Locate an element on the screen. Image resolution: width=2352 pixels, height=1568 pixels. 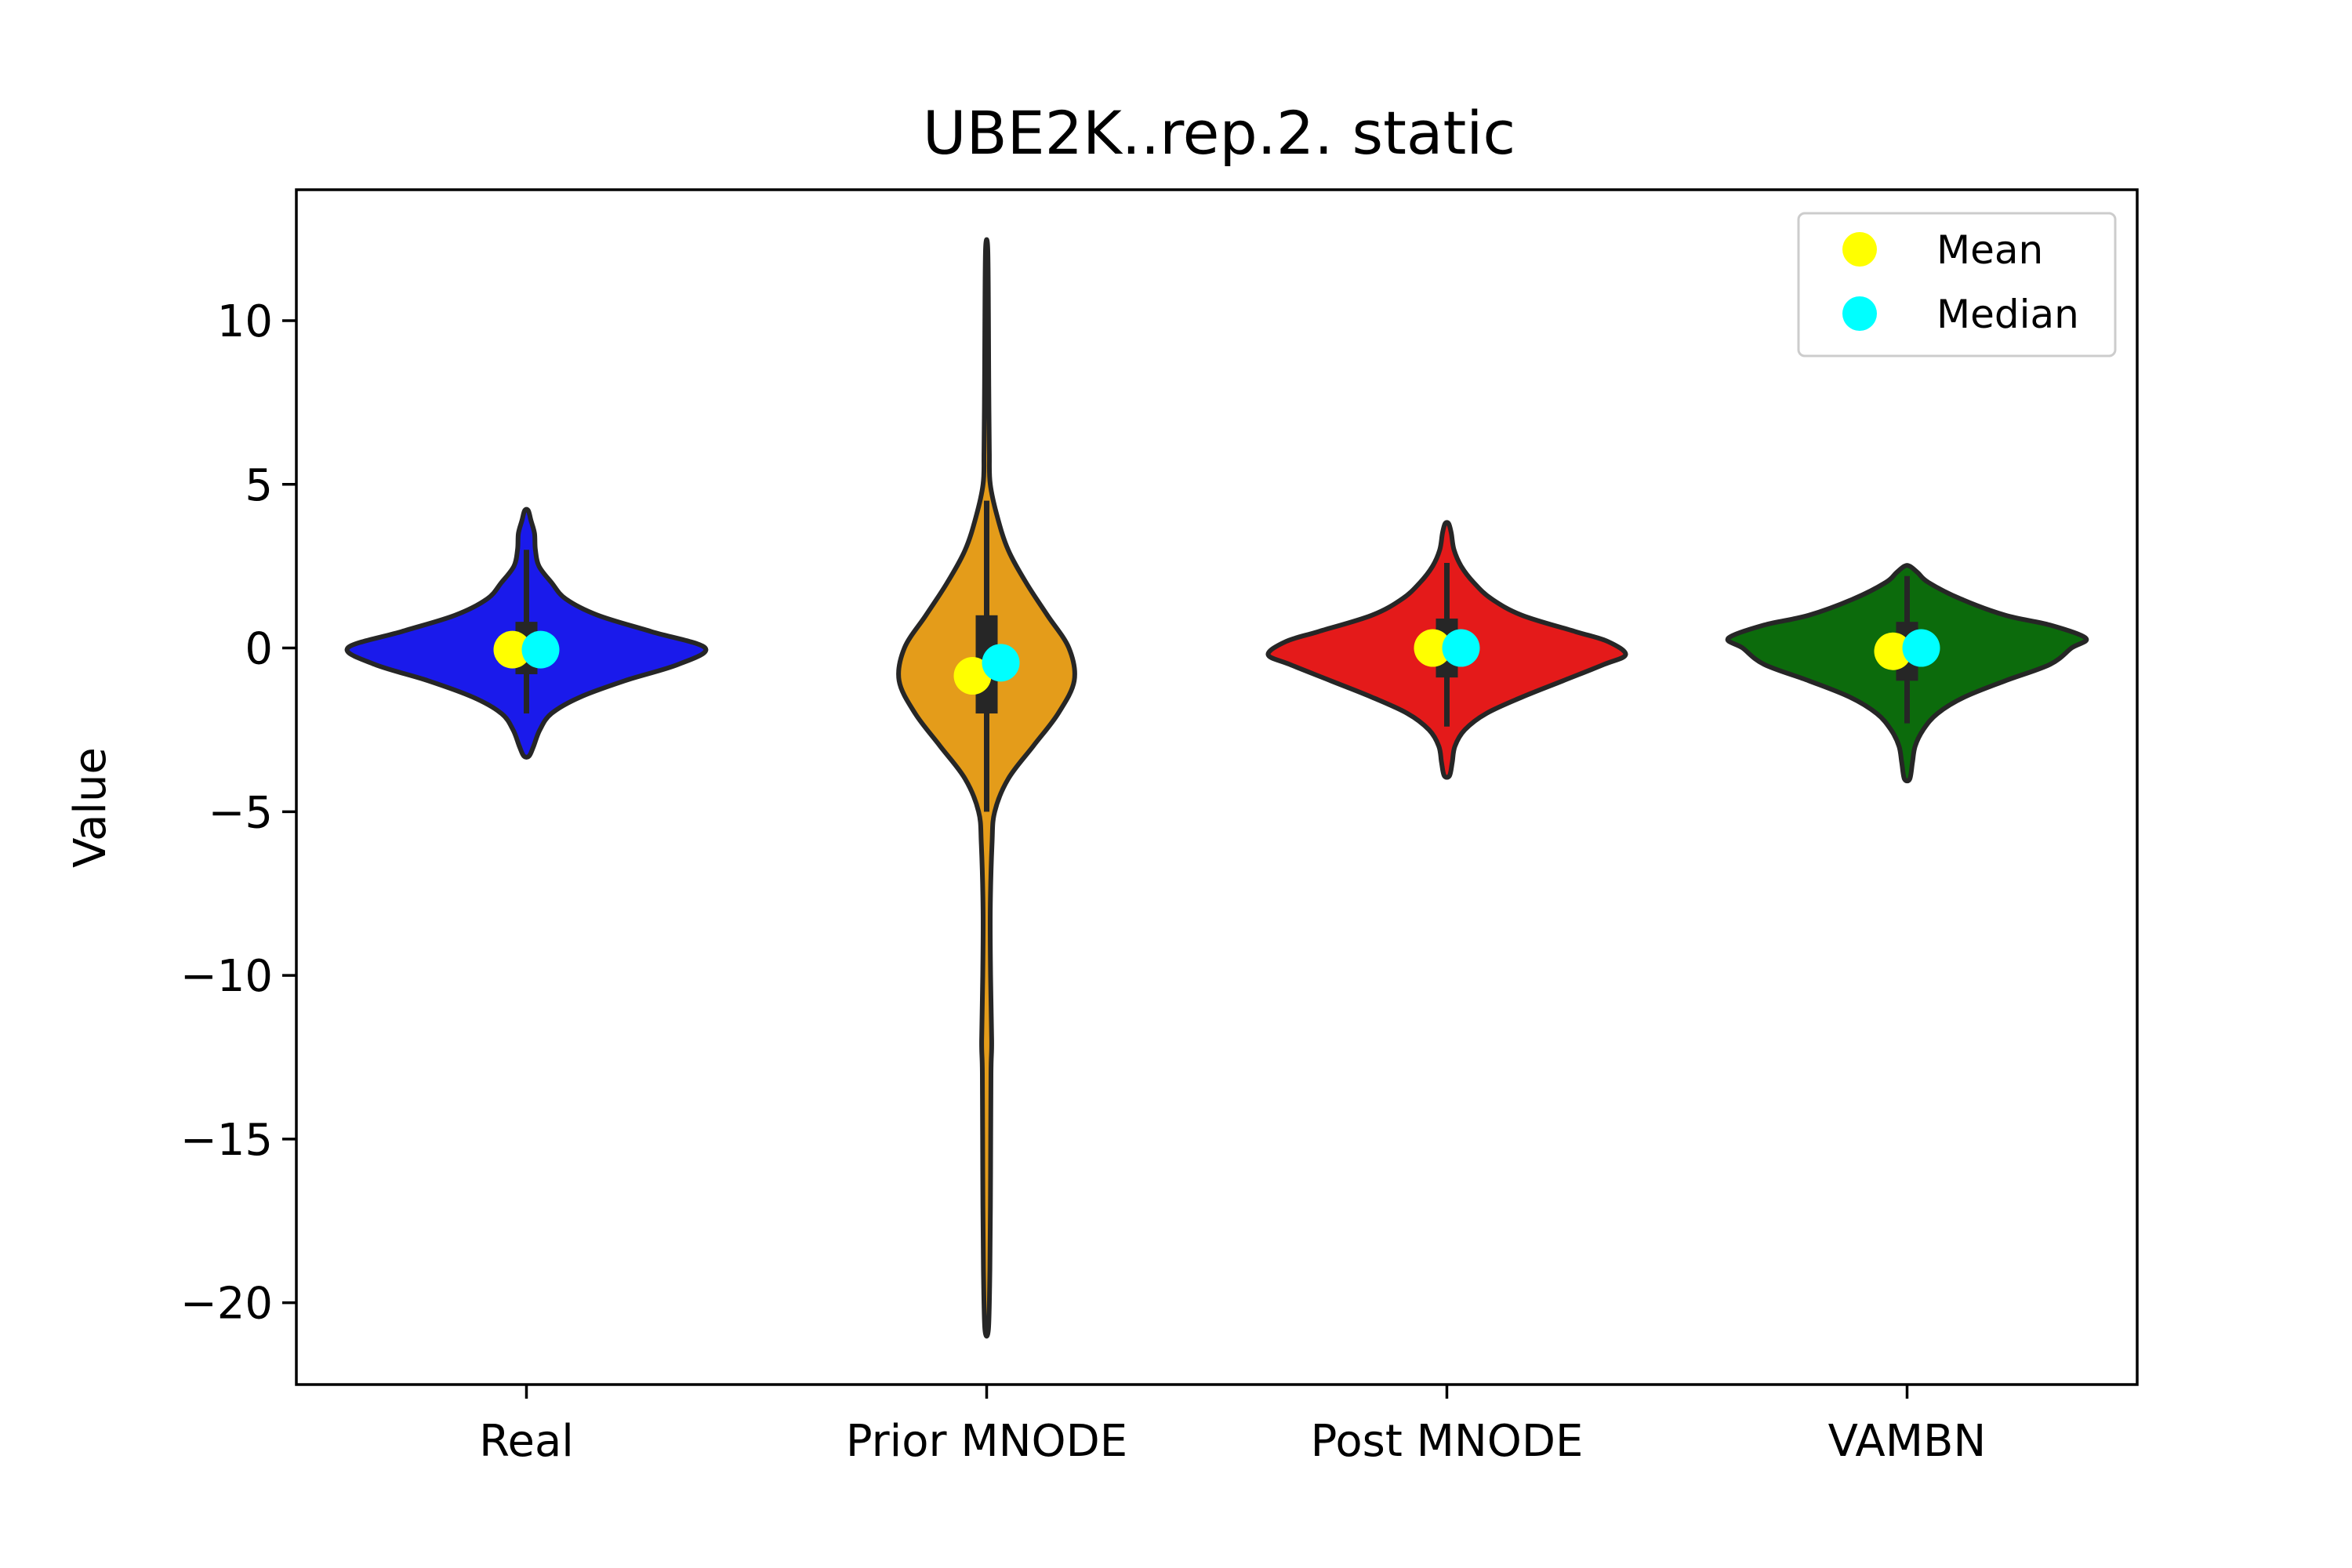
x-tick-label: Prior MNODE is located at coordinates (986, 1441).